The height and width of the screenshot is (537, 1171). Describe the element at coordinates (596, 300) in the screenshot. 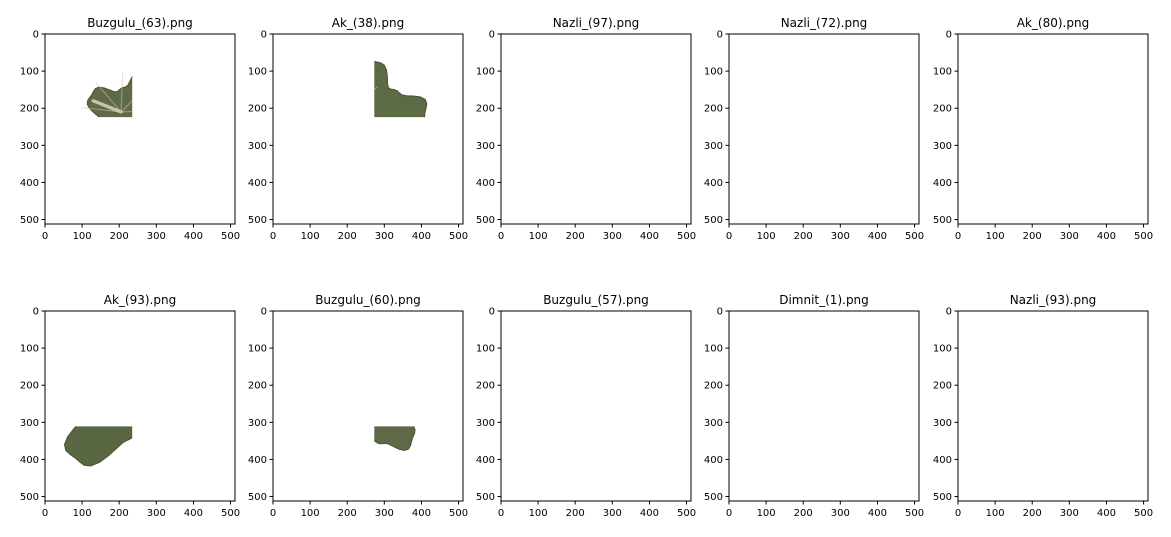

I see `panel-title: Buzgulu_(57).png` at that location.